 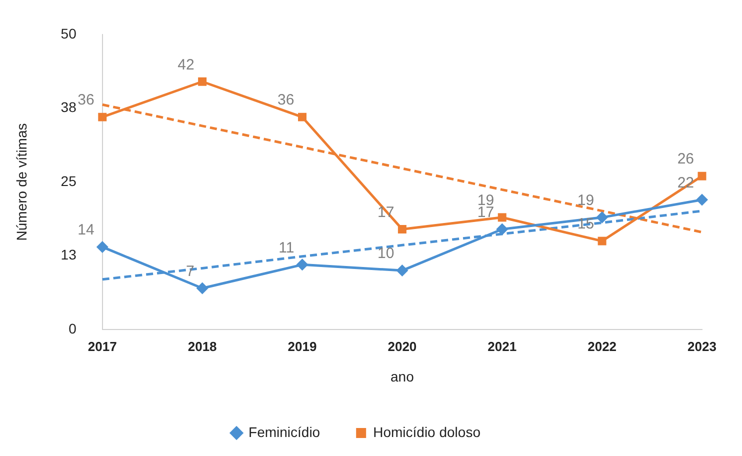 I want to click on x-tick-label: 2017, so click(x=102, y=346).